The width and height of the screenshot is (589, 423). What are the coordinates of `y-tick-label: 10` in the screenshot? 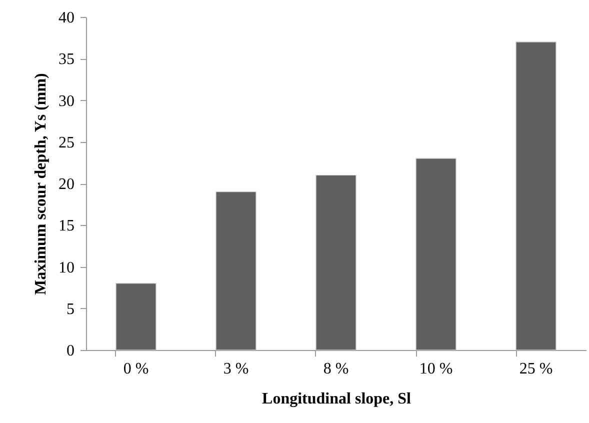 It's located at (66, 267).